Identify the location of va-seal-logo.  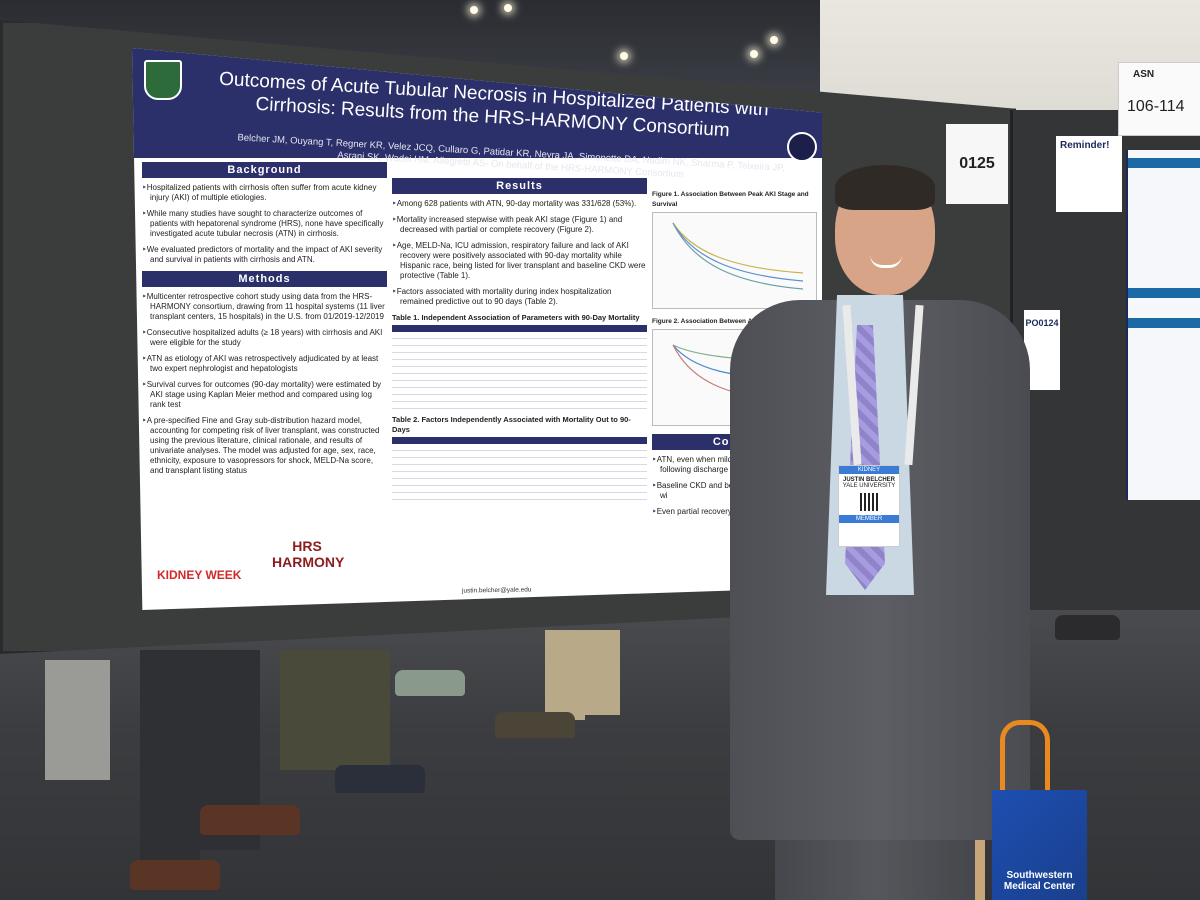
(802, 147).